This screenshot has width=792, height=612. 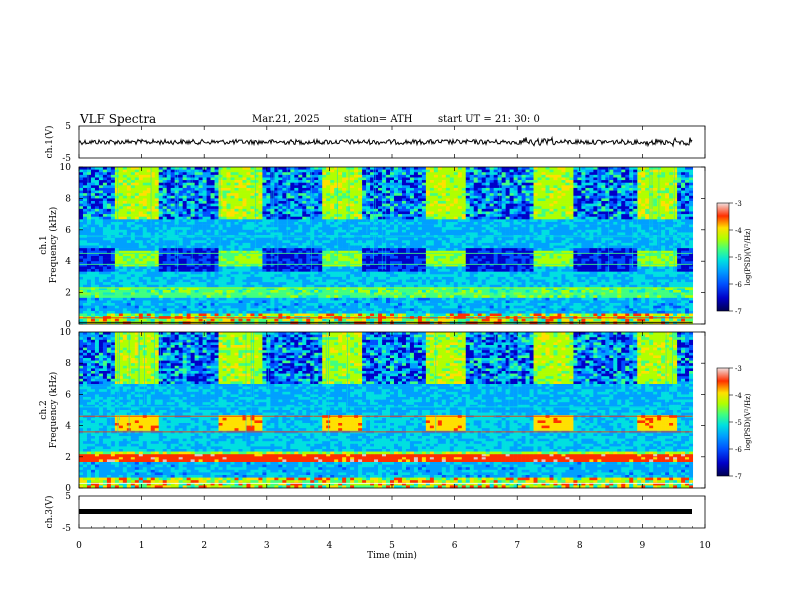 I want to click on time-axis-label: Time (min), so click(x=392, y=555).